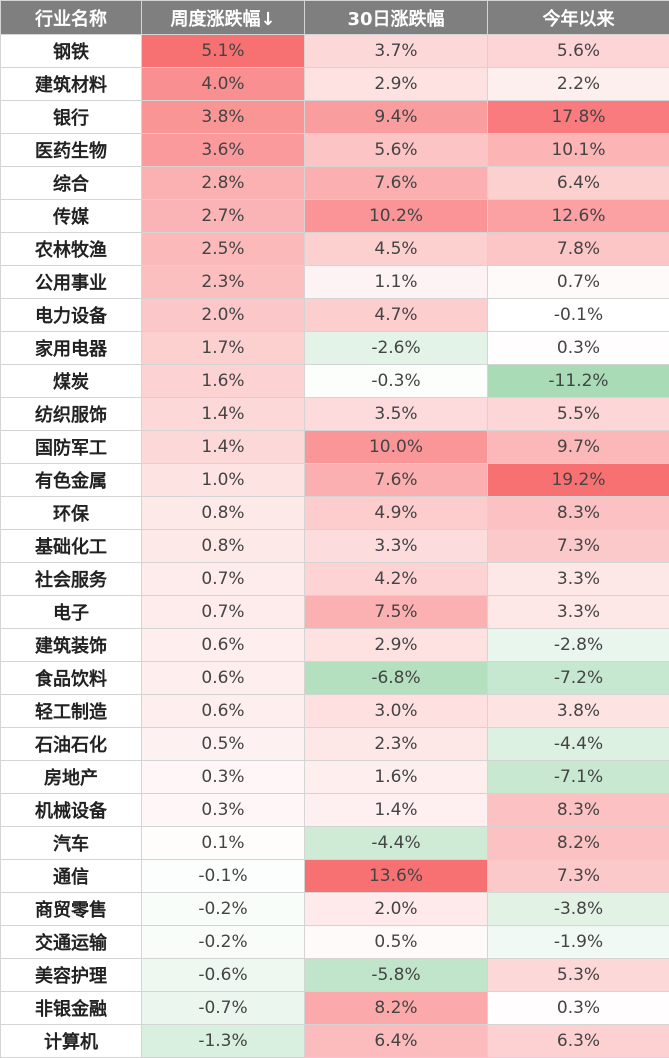 The height and width of the screenshot is (1058, 669). I want to click on thirty-day-change-cell: 4.5%, so click(396, 249).